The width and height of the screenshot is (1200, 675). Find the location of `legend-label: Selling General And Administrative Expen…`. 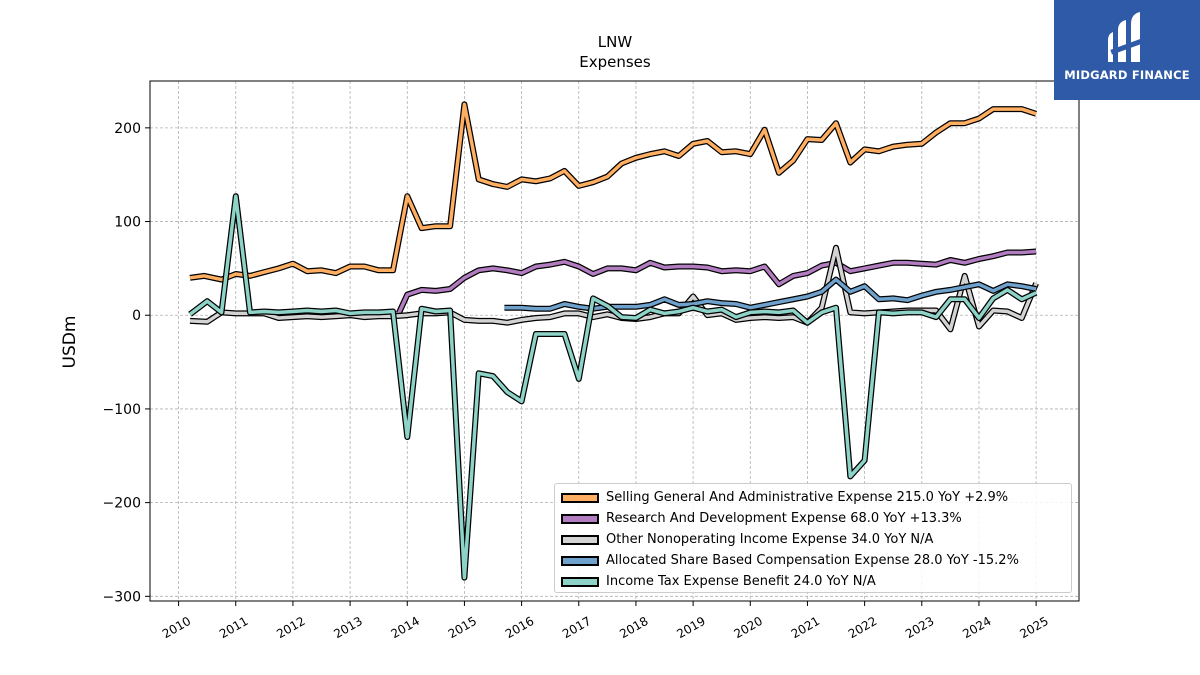

legend-label: Selling General And Administrative Expen… is located at coordinates (807, 497).